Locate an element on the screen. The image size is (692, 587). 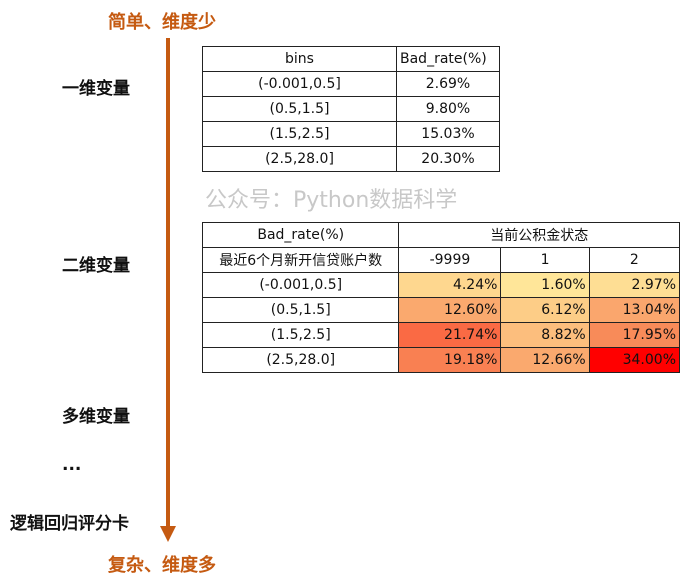
cell: 8.82% is located at coordinates (545, 335).